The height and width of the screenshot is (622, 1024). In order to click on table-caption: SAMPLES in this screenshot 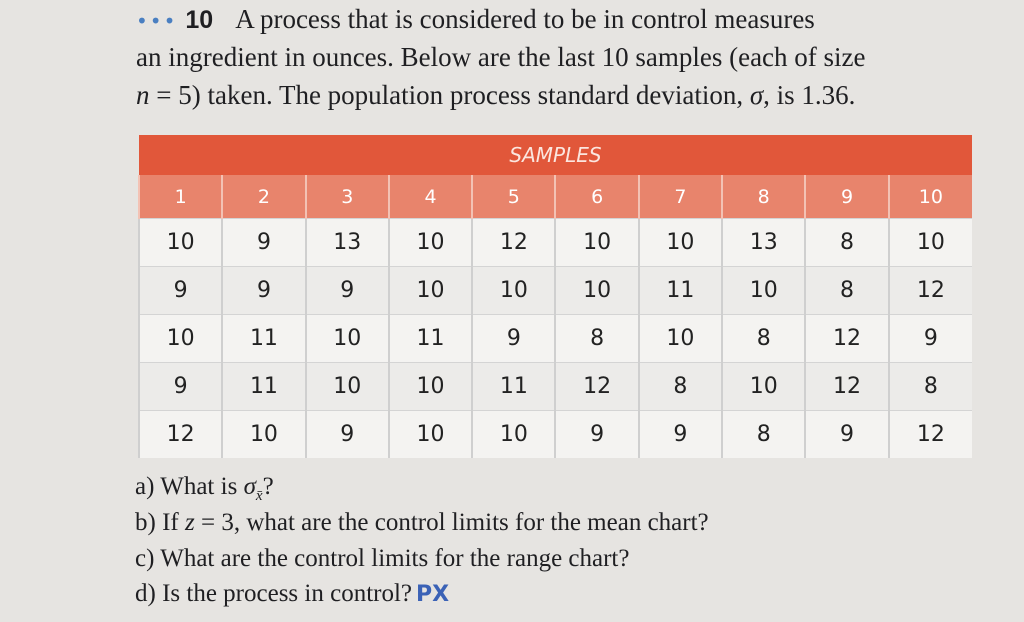, I will do `click(555, 155)`.